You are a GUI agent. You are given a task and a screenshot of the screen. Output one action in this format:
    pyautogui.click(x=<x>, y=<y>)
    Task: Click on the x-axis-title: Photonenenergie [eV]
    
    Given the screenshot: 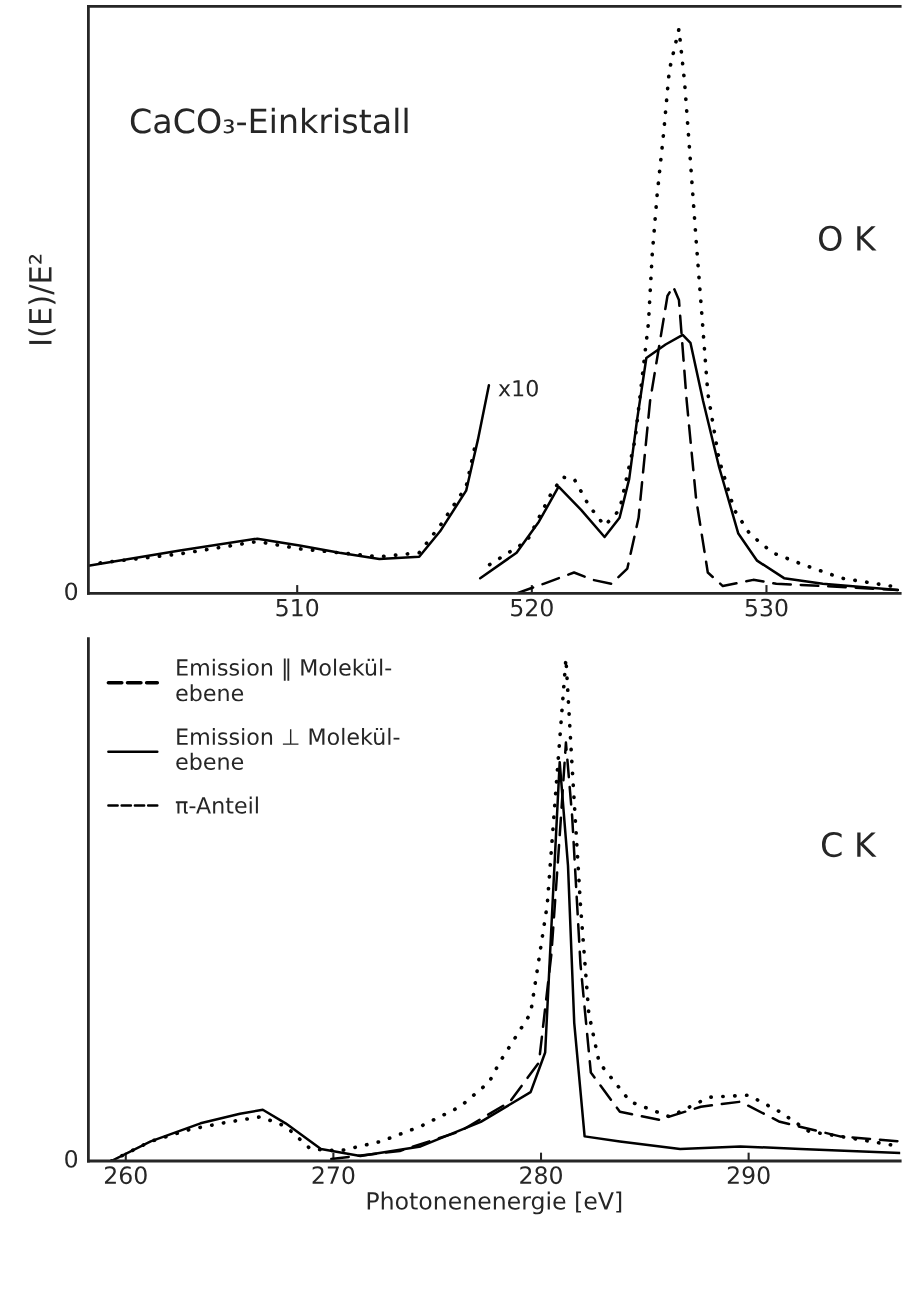 What is the action you would take?
    pyautogui.click(x=494, y=1203)
    